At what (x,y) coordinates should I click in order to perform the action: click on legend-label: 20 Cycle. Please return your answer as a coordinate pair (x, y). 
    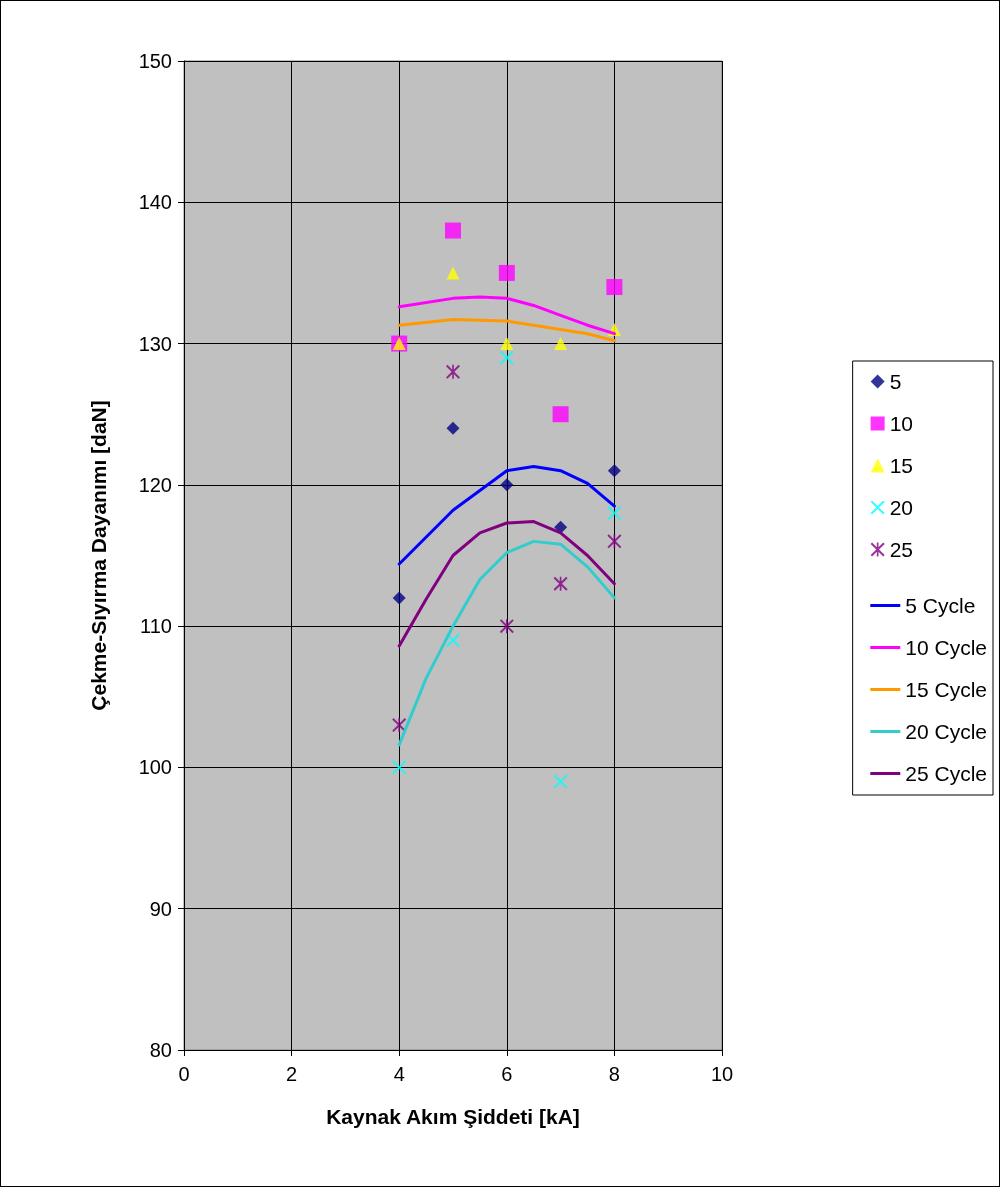
    Looking at the image, I should click on (946, 731).